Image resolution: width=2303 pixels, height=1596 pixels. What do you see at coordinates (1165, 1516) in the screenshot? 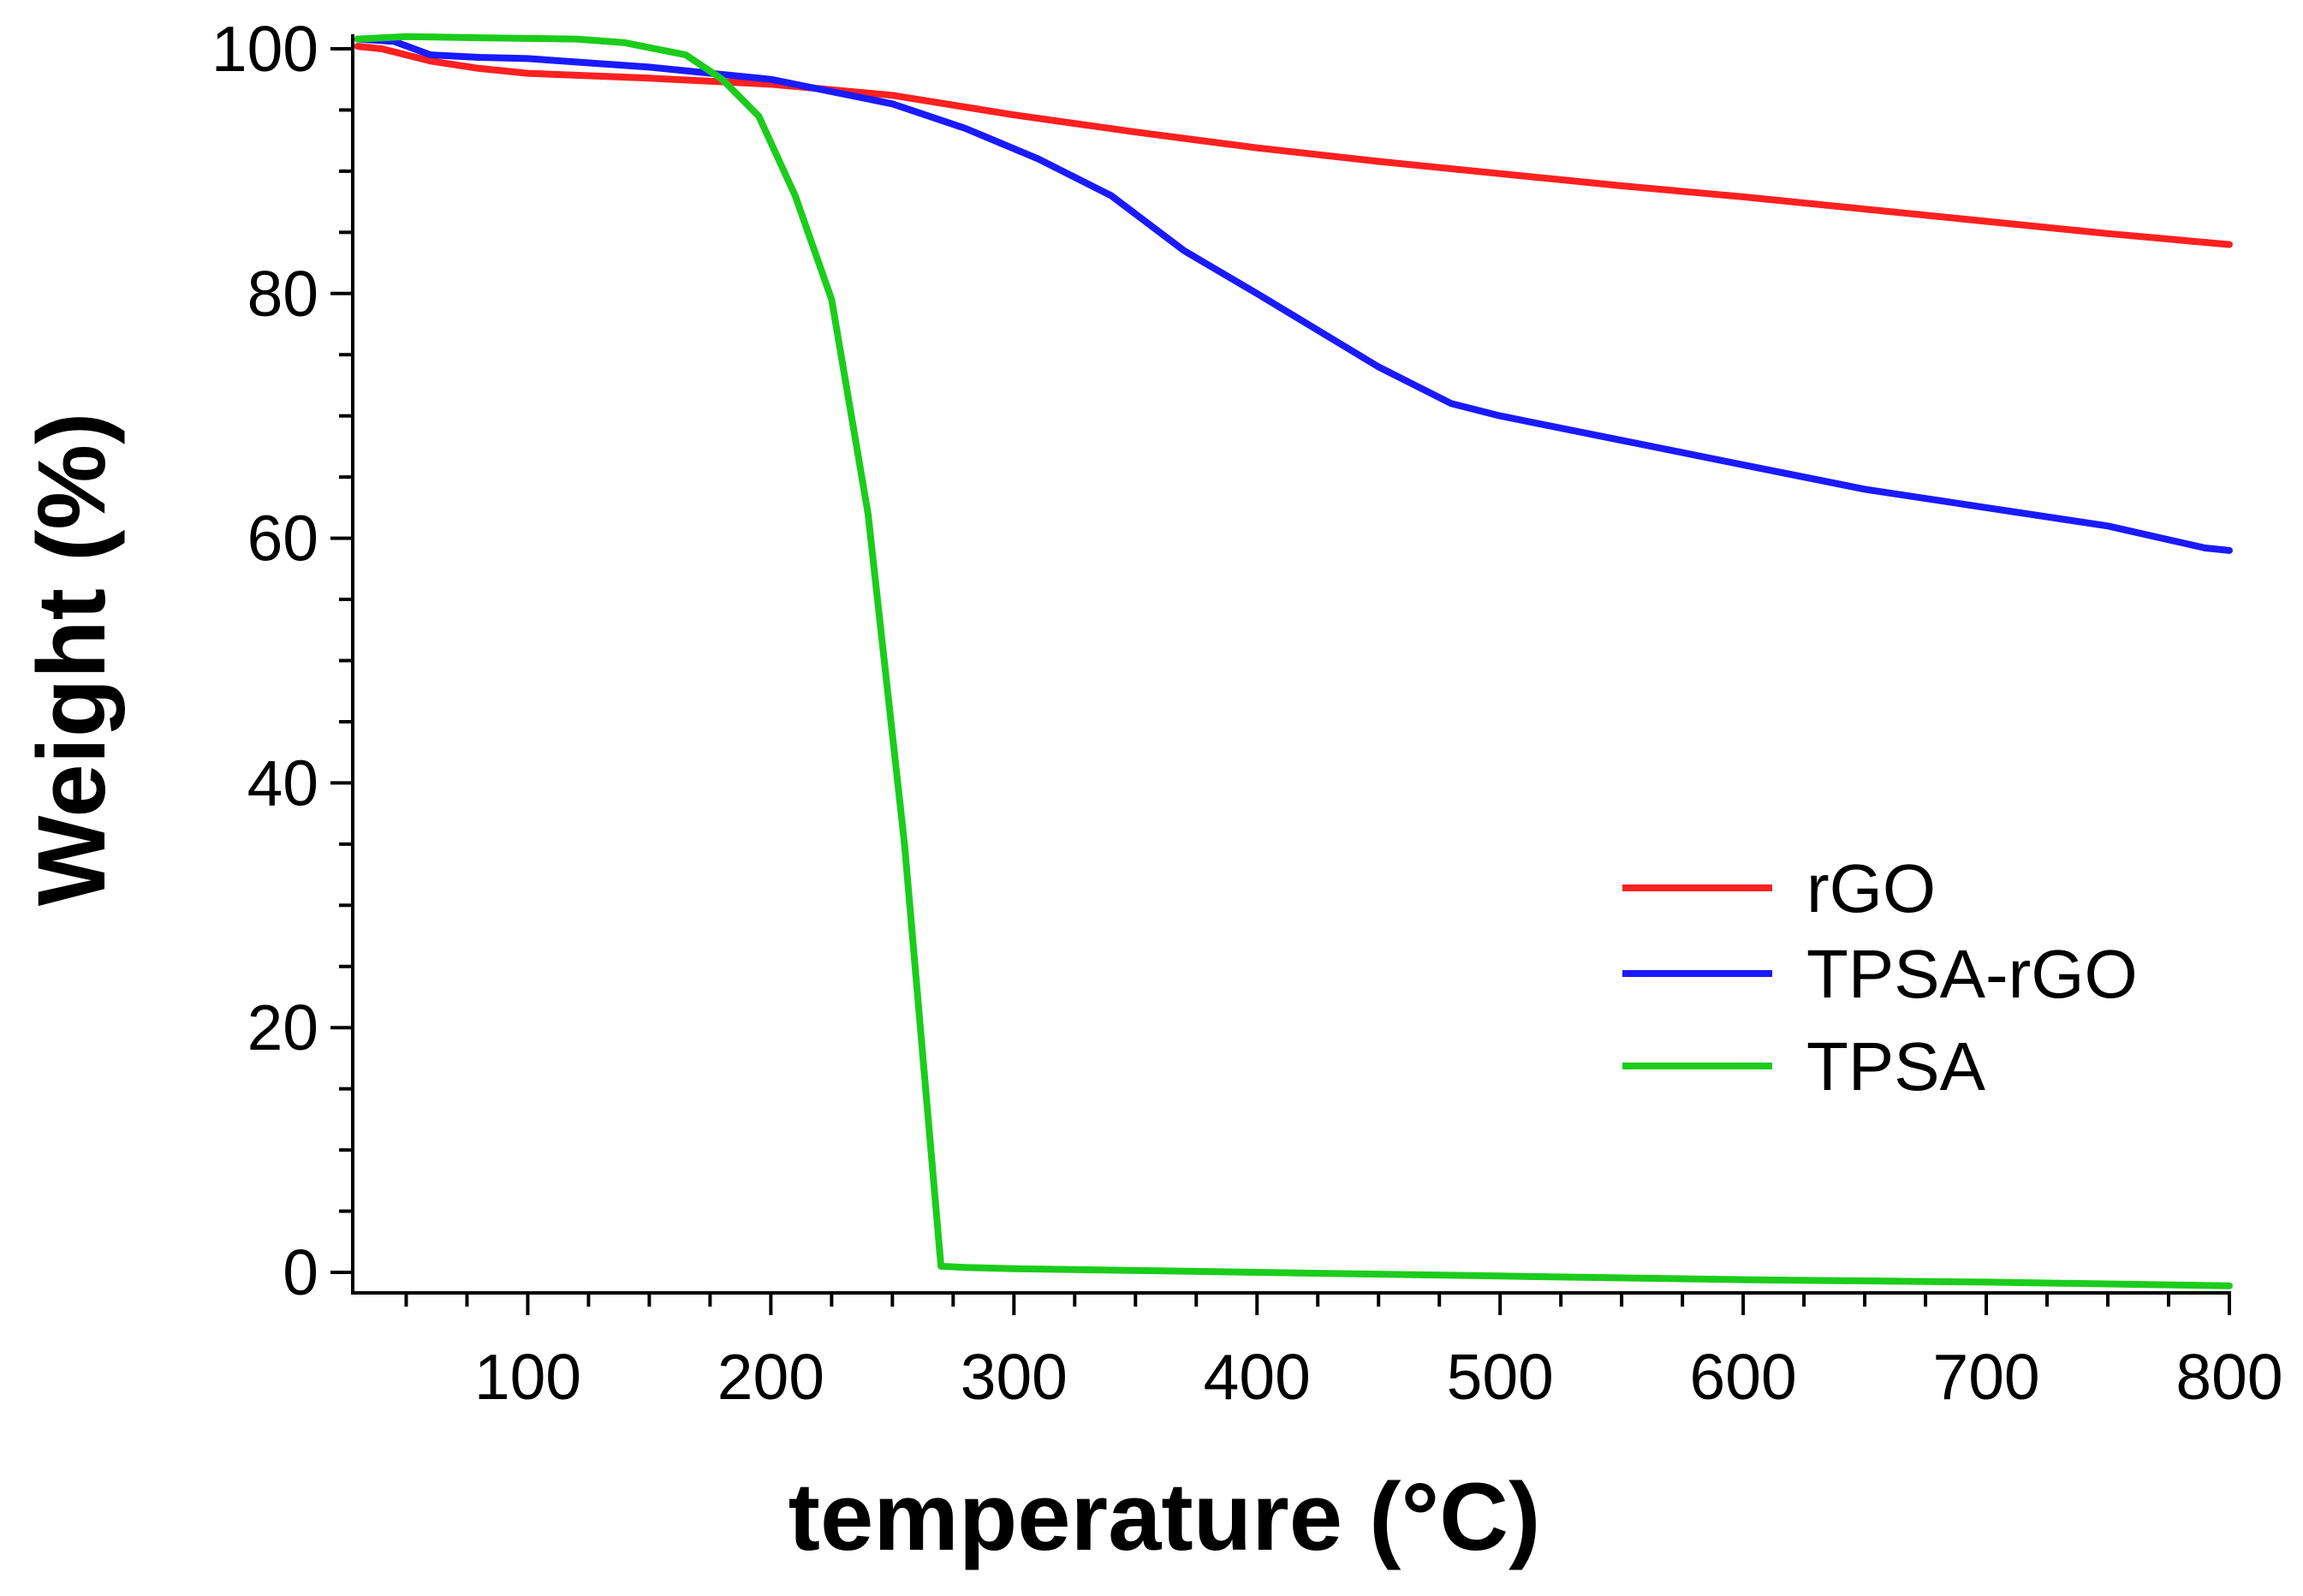
I see `x-axis-title: temperature (°C)` at bounding box center [1165, 1516].